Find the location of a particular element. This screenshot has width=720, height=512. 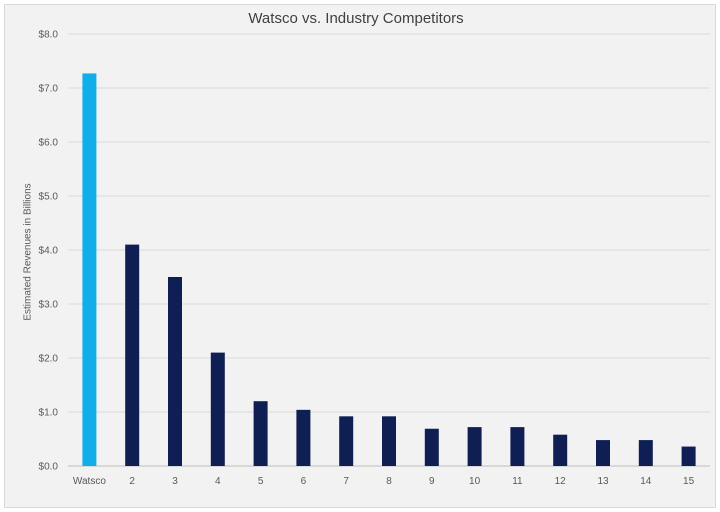

x-tick-label: 13 is located at coordinates (603, 481).